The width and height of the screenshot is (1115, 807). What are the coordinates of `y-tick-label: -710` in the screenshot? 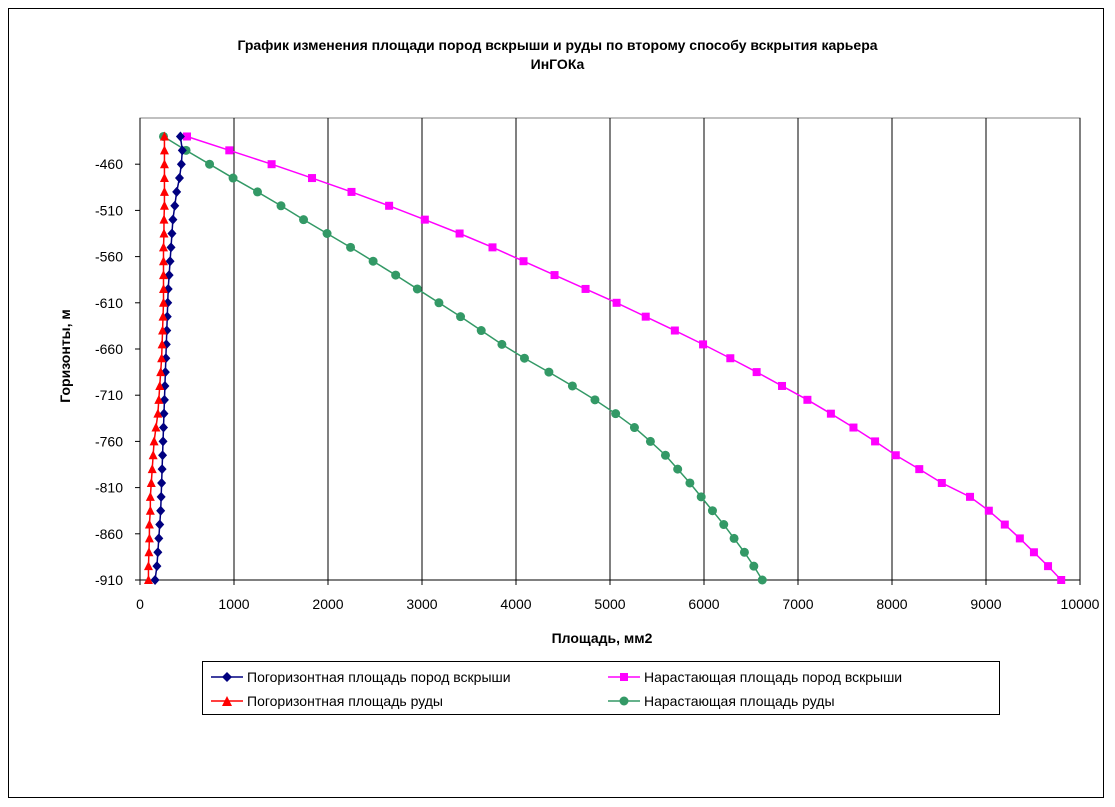 It's located at (109, 395).